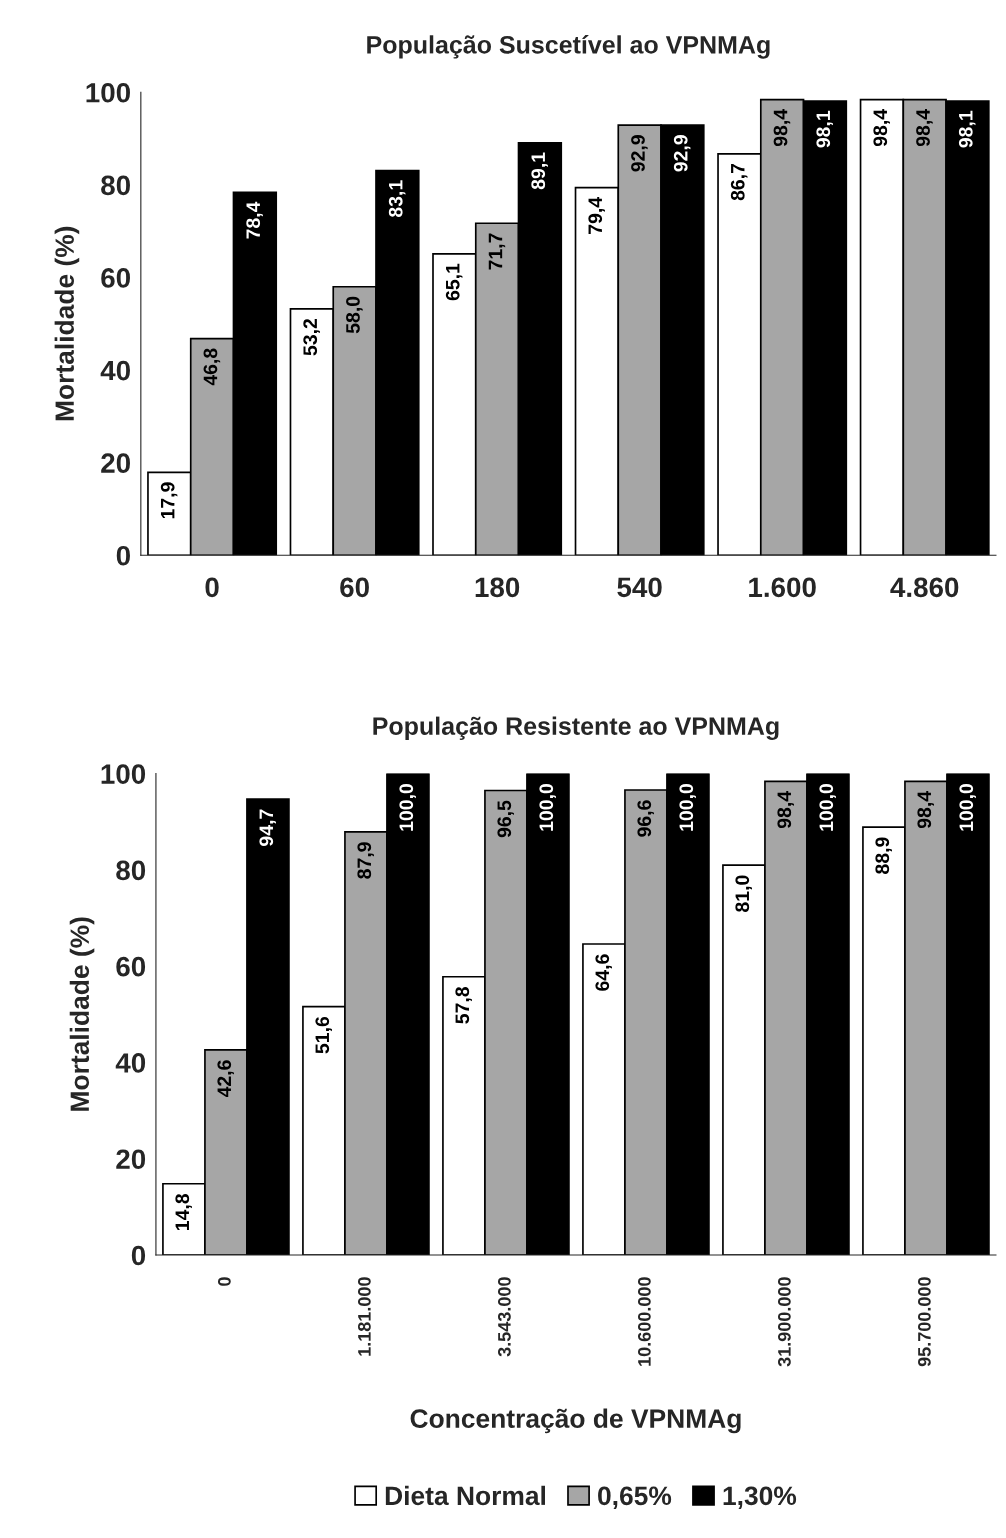 The image size is (1006, 1538). I want to click on data-label: 87,9, so click(365, 860).